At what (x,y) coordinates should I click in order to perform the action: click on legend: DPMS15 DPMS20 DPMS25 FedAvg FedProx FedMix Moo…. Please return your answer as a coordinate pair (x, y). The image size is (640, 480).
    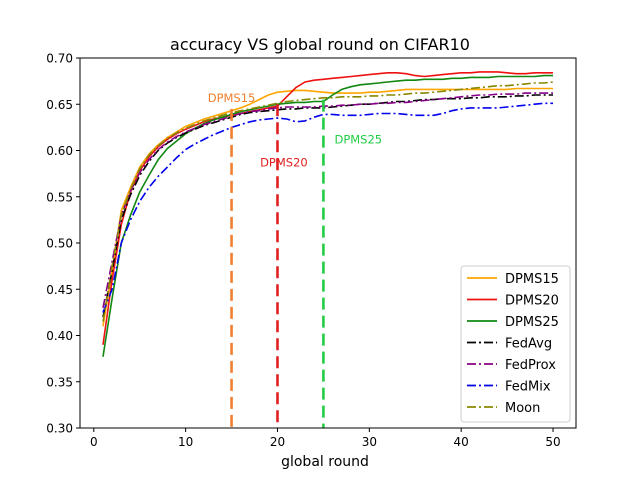
    Looking at the image, I should click on (515, 344).